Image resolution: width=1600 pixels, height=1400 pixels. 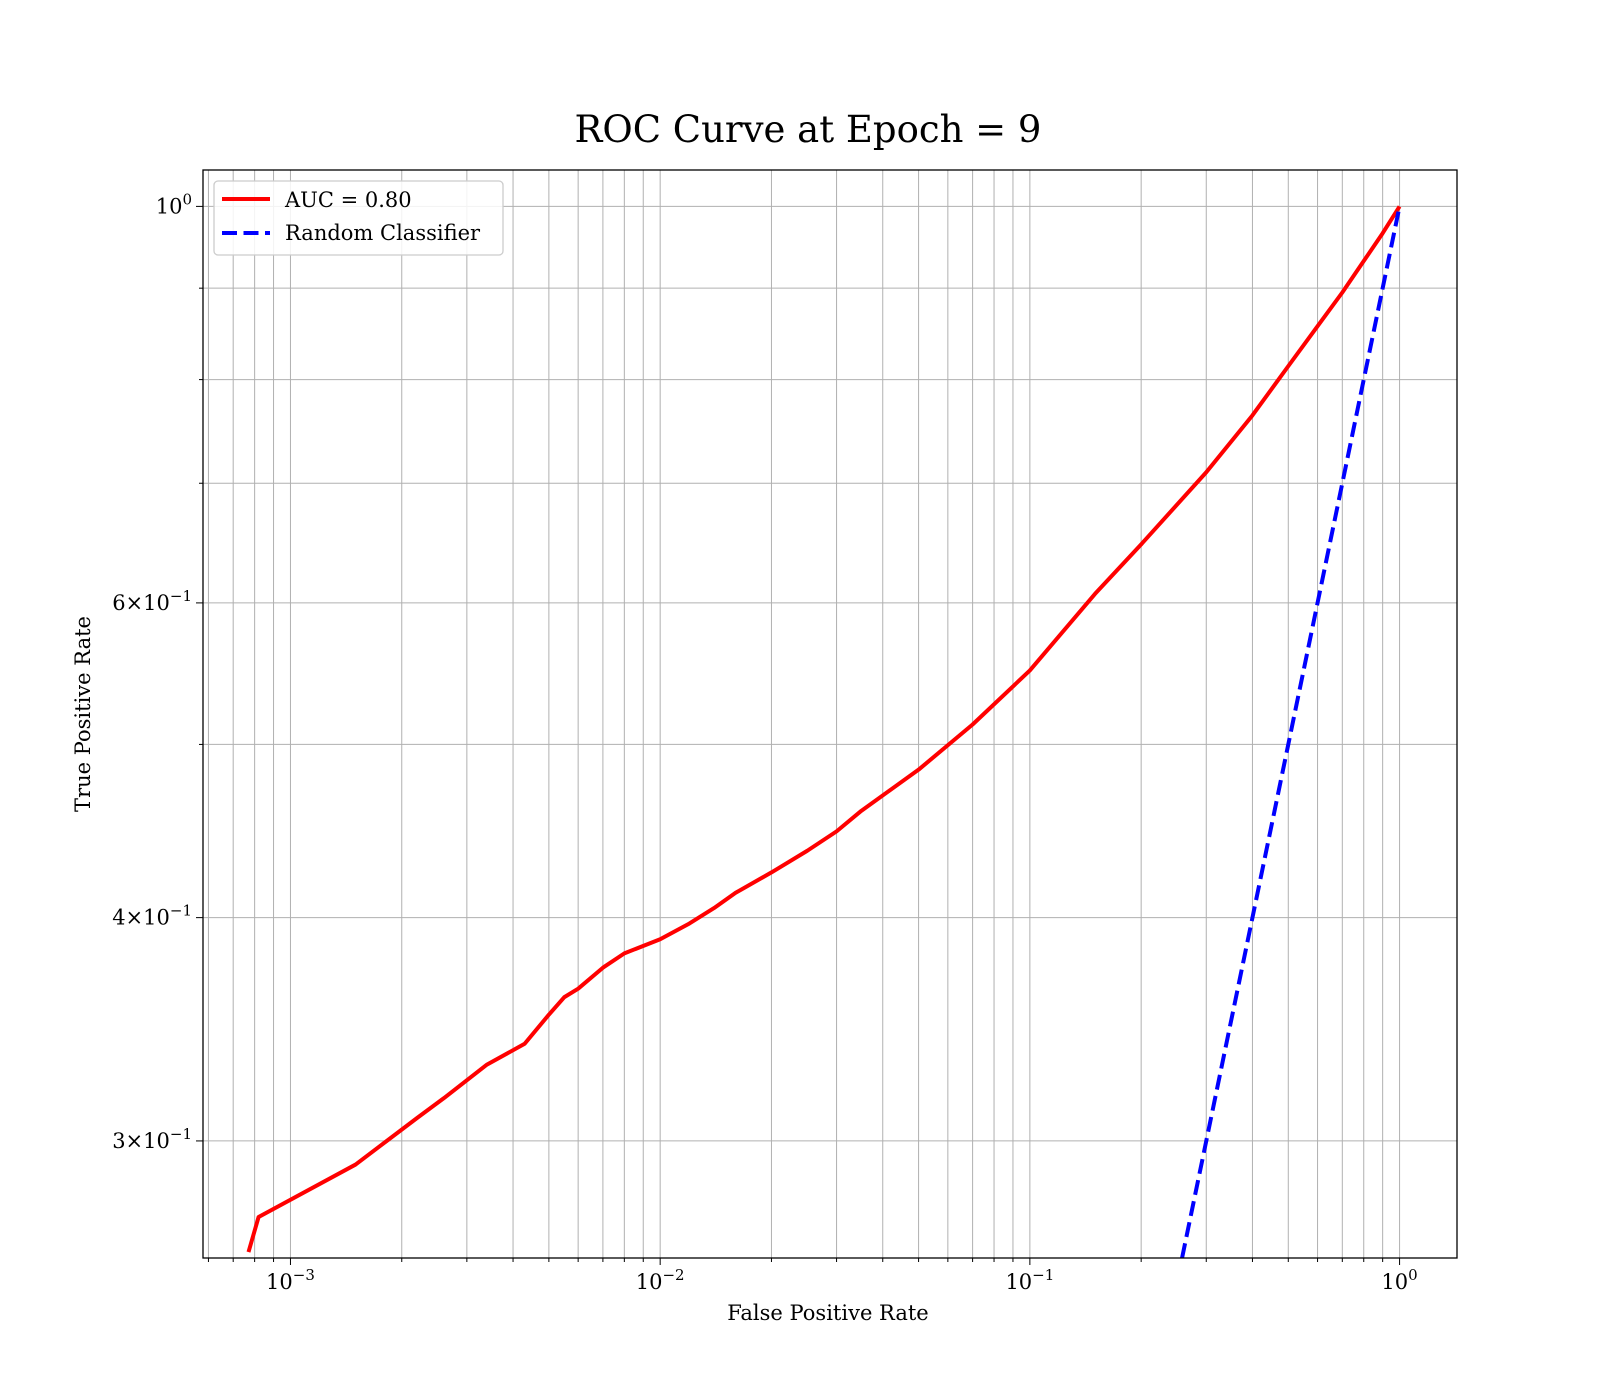 What do you see at coordinates (290, 1280) in the screenshot?
I see `x-tick-label: 10⁻³` at bounding box center [290, 1280].